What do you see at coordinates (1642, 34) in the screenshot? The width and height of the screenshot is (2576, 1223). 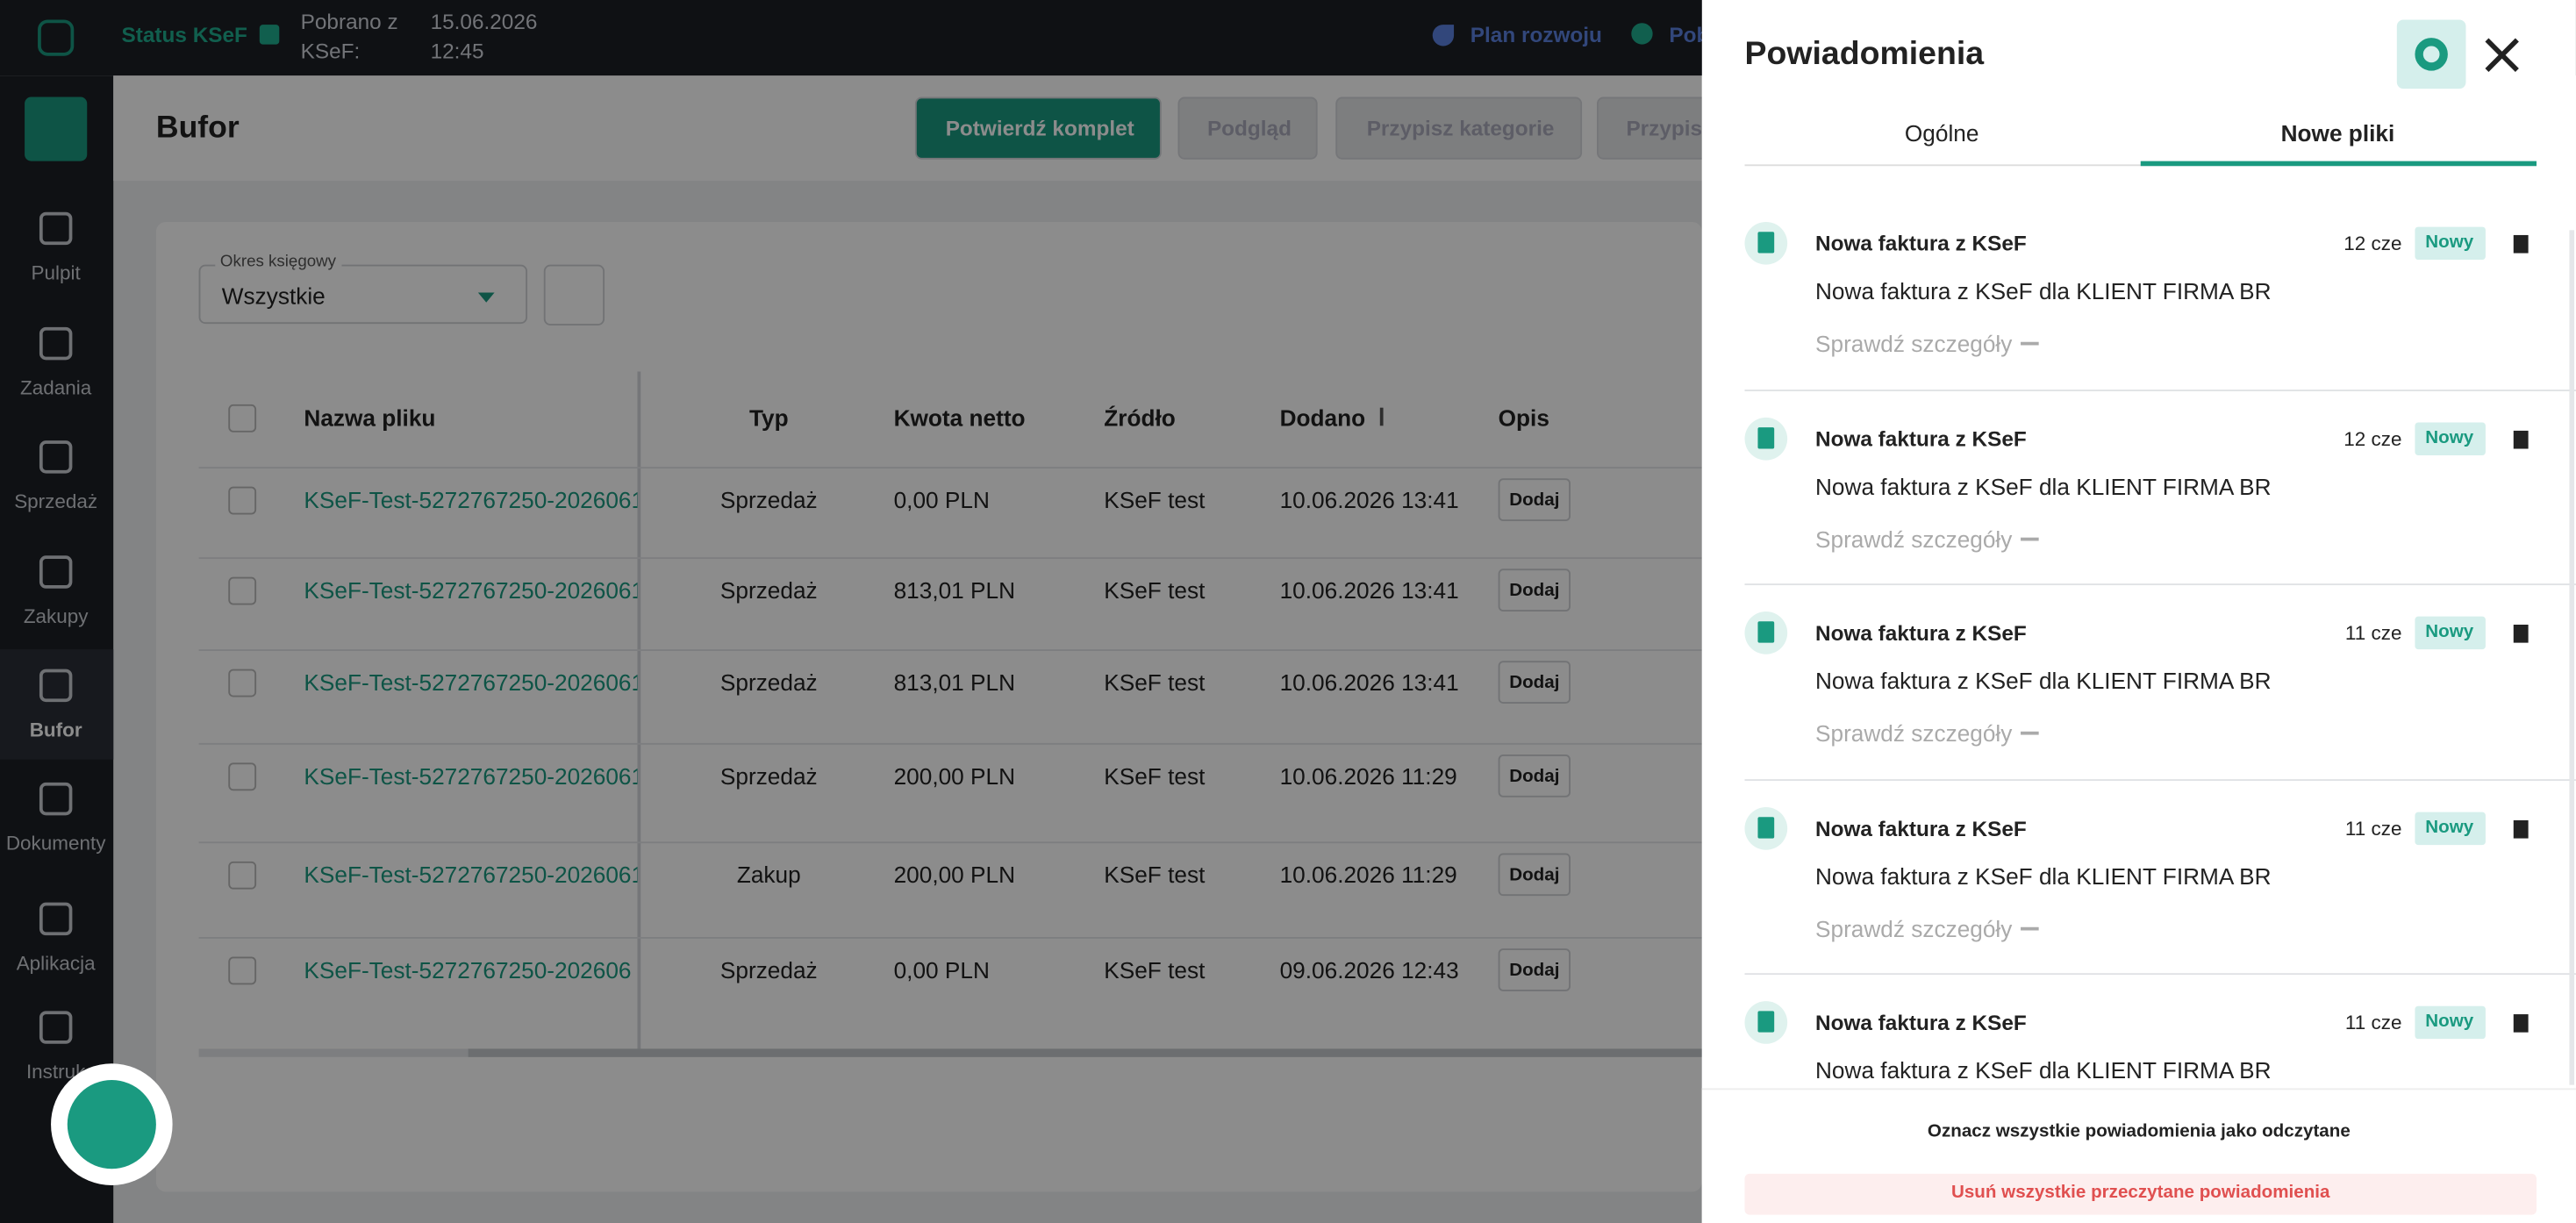 I see `check-icon` at bounding box center [1642, 34].